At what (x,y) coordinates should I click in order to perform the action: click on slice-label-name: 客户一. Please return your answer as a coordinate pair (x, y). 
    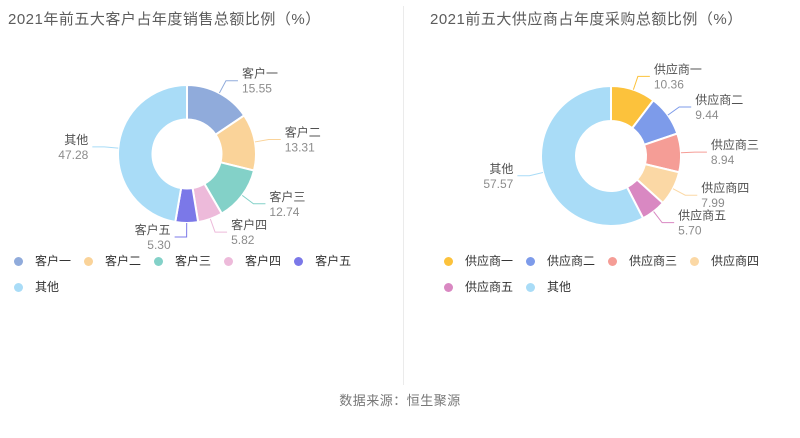
    Looking at the image, I should click on (260, 73).